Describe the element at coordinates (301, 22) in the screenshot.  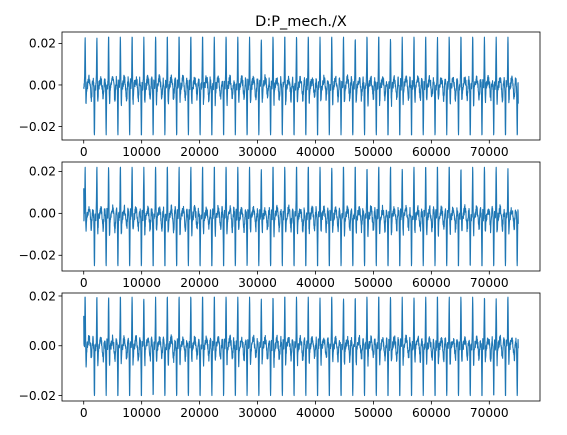
I see `chart-title: D:P_mech./X` at that location.